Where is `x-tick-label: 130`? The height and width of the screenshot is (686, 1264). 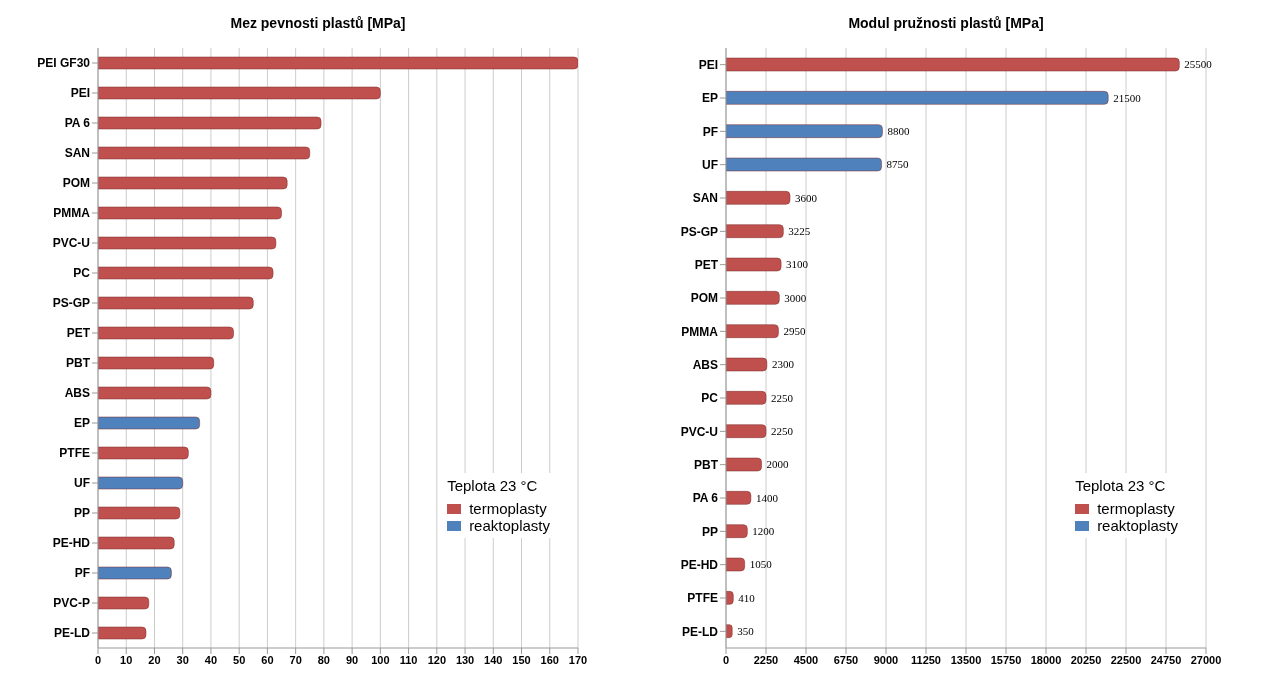 x-tick-label: 130 is located at coordinates (465, 659).